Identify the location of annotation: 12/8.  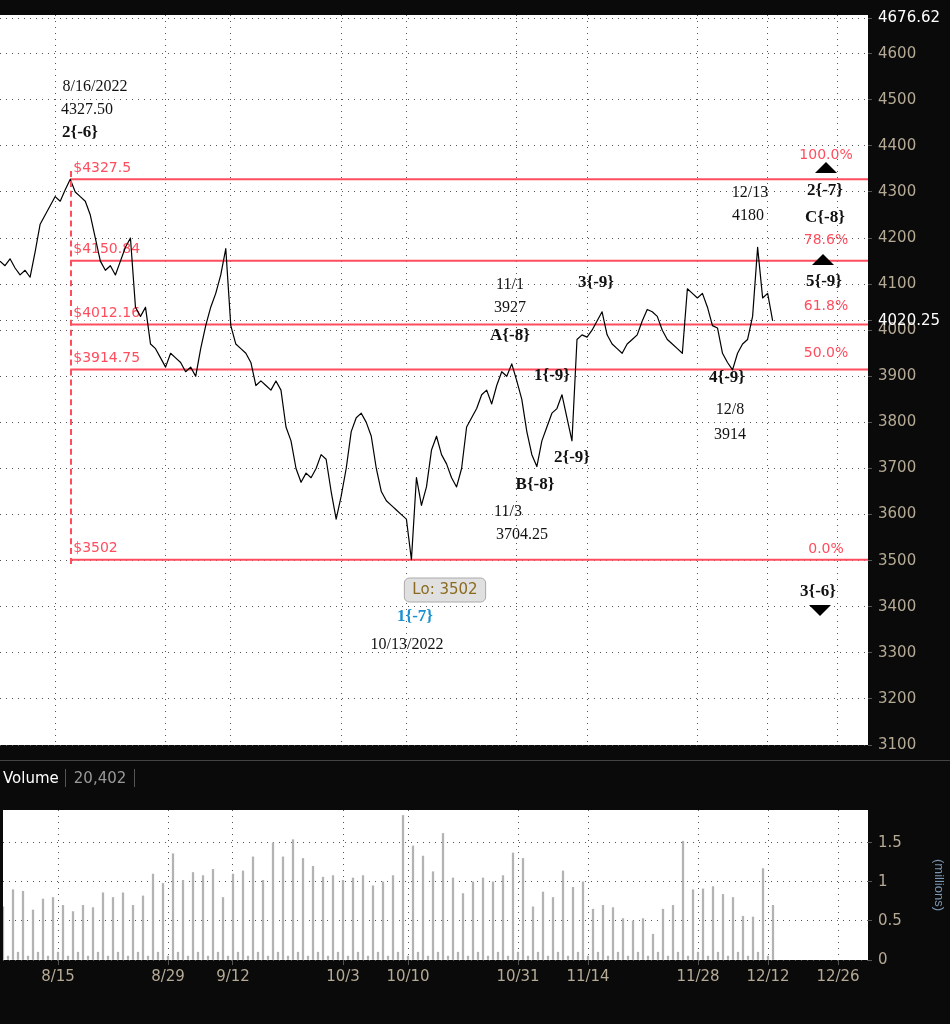
(730, 409).